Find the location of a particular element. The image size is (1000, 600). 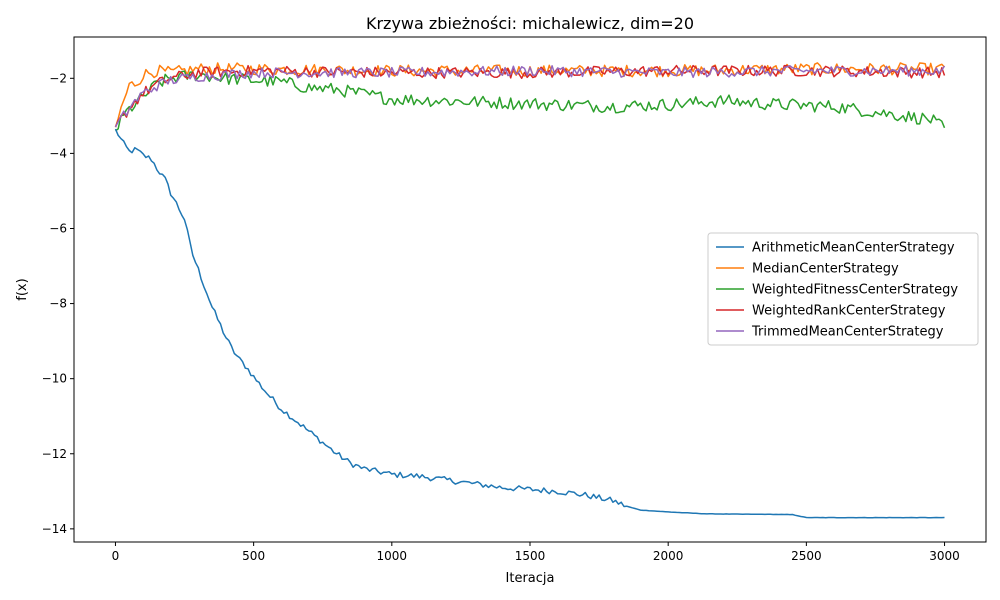

x-tick-label: 3000 is located at coordinates (944, 556).